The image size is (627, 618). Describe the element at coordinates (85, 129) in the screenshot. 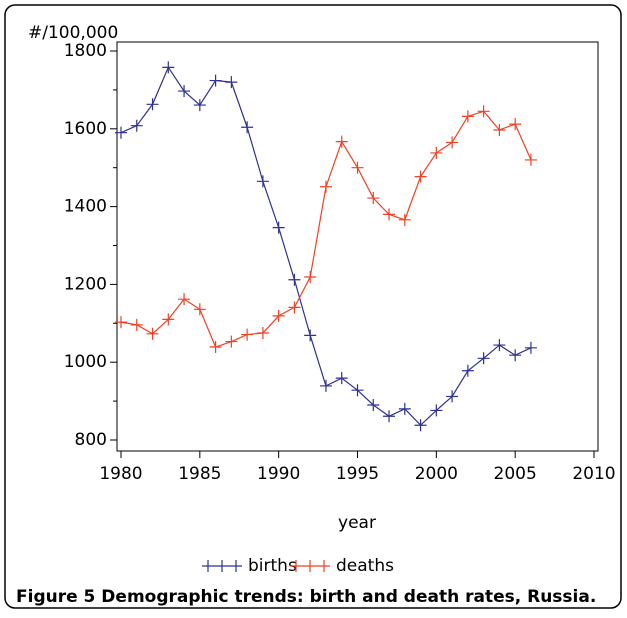

I see `y-tick-label: 1600` at that location.